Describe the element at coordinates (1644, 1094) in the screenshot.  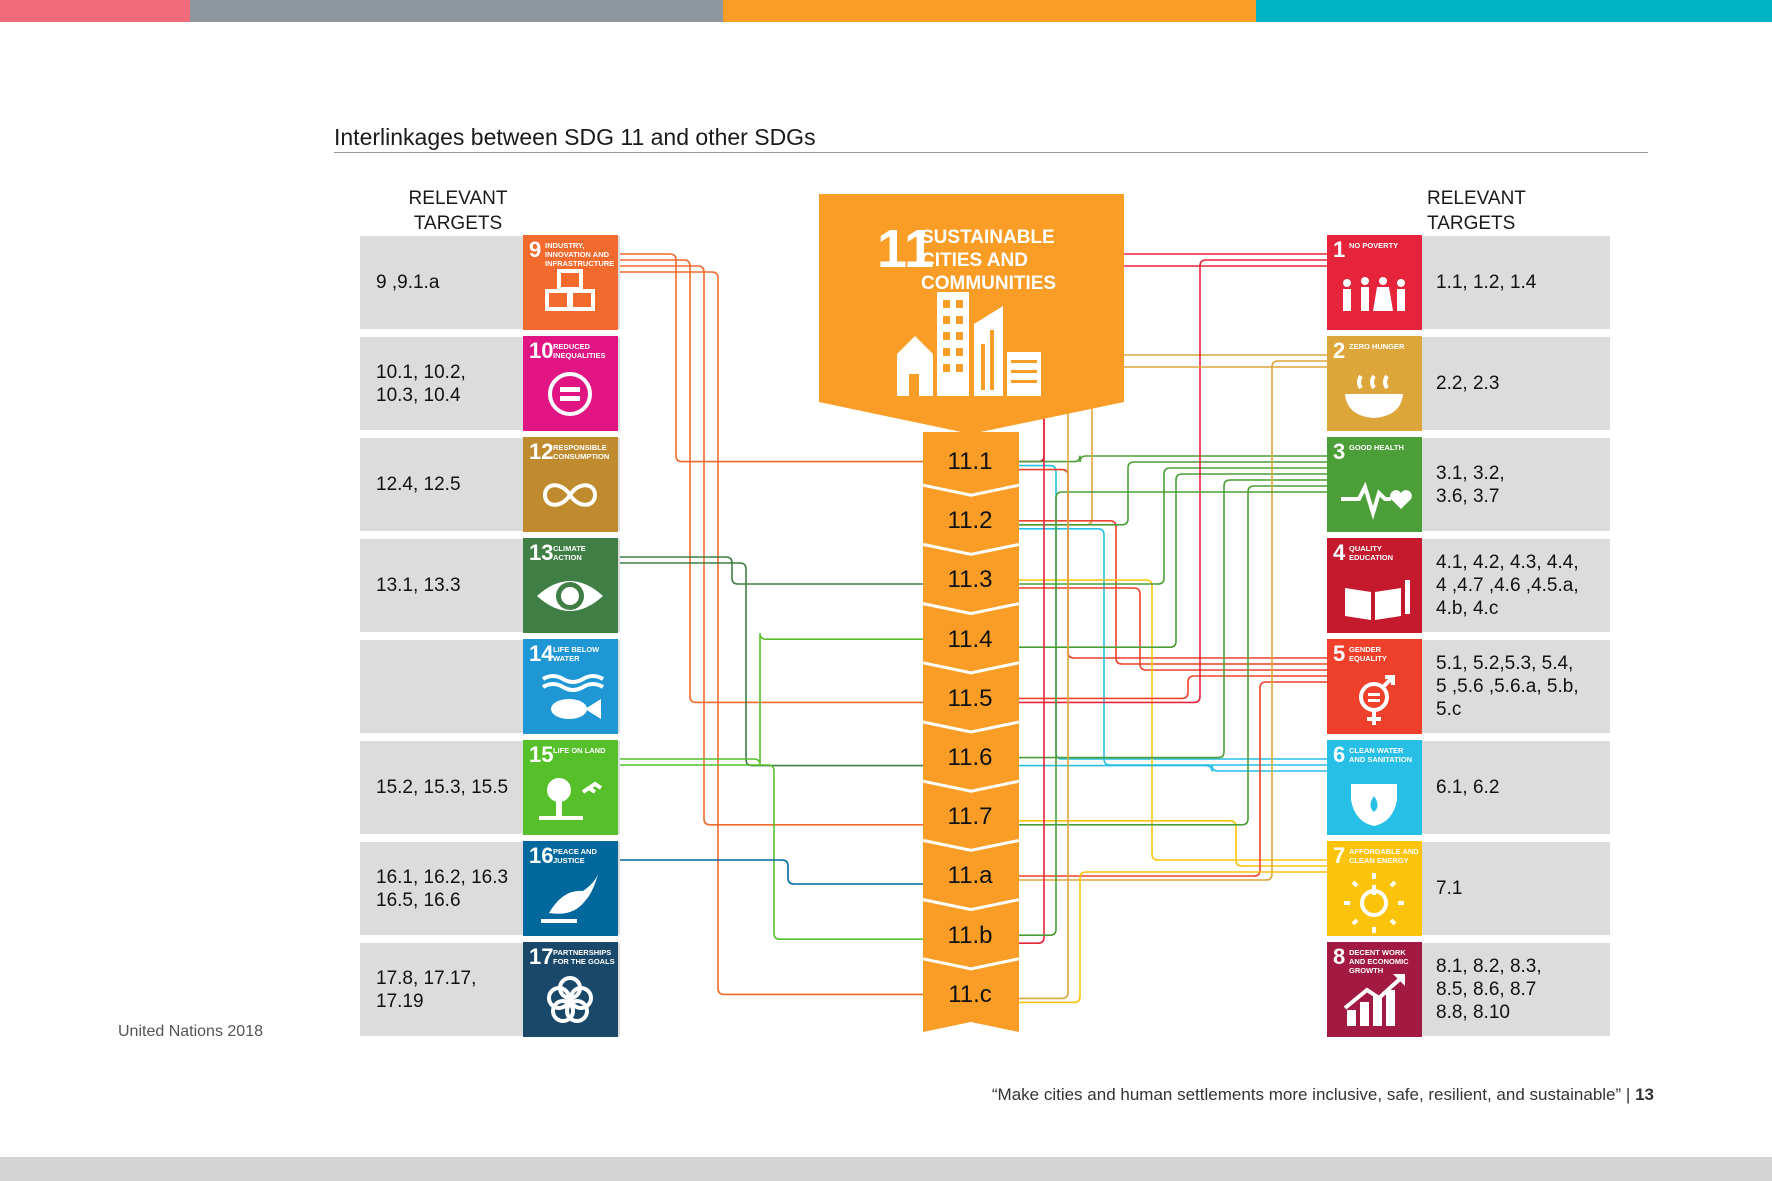
I see `page-number: 13` at that location.